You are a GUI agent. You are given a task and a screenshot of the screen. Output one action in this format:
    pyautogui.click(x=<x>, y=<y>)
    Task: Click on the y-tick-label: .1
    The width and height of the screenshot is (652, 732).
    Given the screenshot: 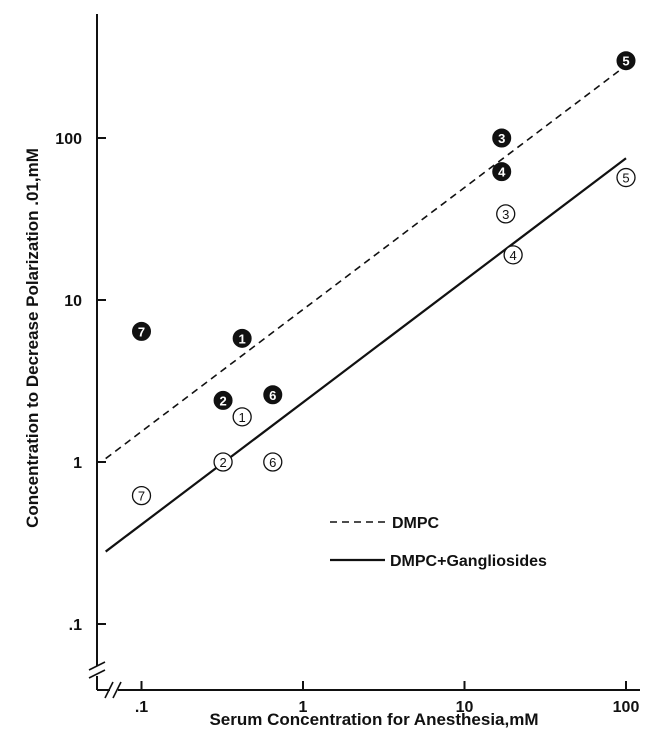 What is the action you would take?
    pyautogui.click(x=75, y=625)
    